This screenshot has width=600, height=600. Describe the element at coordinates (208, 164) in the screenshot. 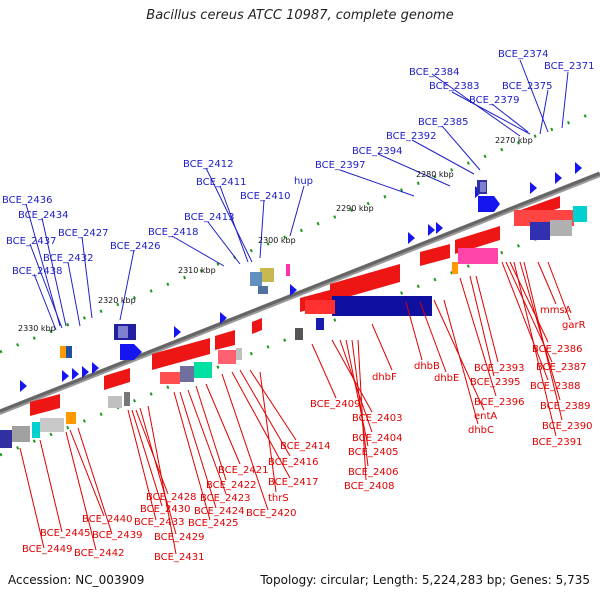

I see `gene-label: BCE_2412` at that location.